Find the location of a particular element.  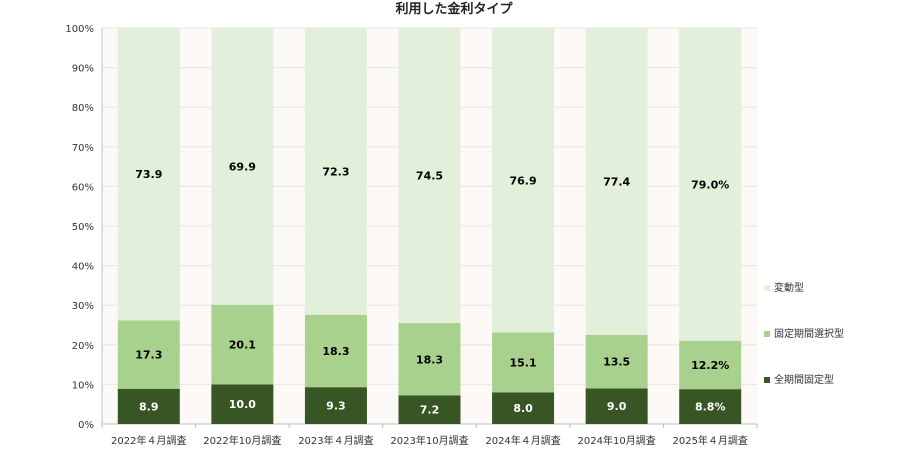

data-label: 8.8% is located at coordinates (710, 407).